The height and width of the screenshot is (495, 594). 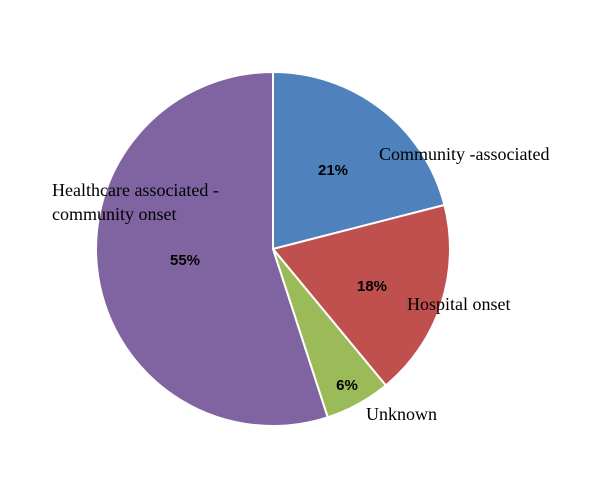 I want to click on category-label-unknown: Unknown, so click(x=401, y=414).